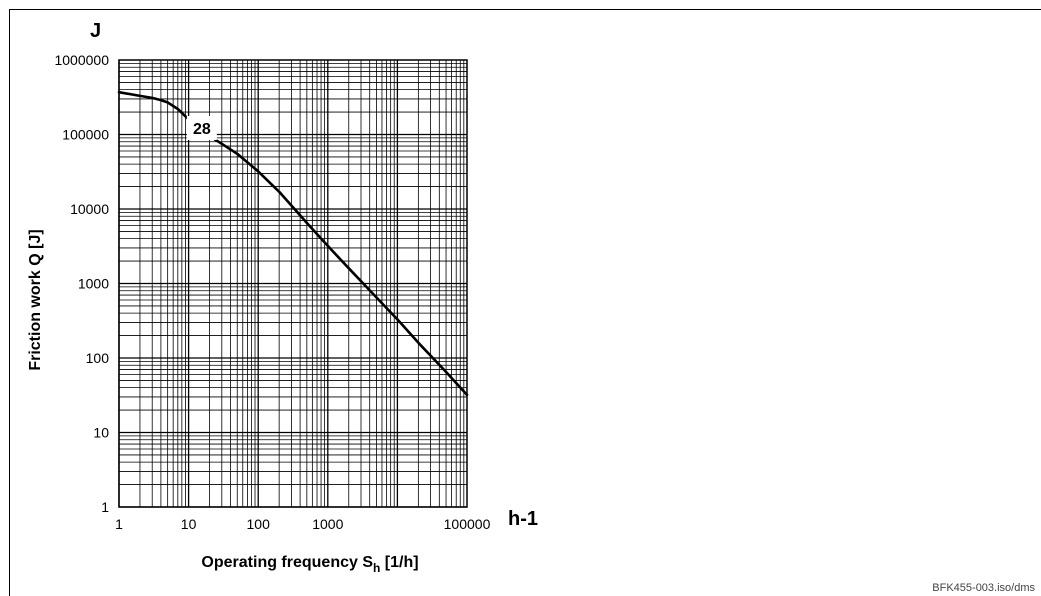 The height and width of the screenshot is (596, 1041). Describe the element at coordinates (983, 588) in the screenshot. I see `figure-code: BFK455-003.iso/dms` at that location.